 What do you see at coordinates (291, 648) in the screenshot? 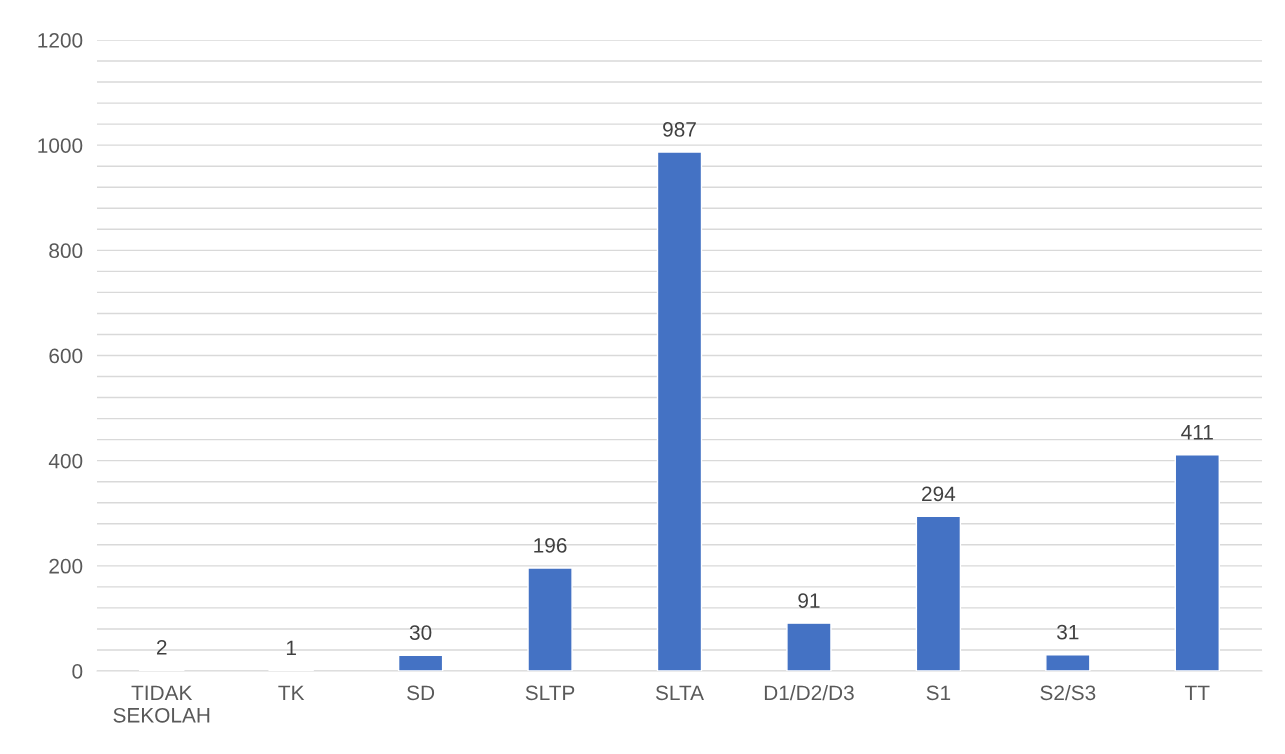
I see `data-label: 1` at bounding box center [291, 648].